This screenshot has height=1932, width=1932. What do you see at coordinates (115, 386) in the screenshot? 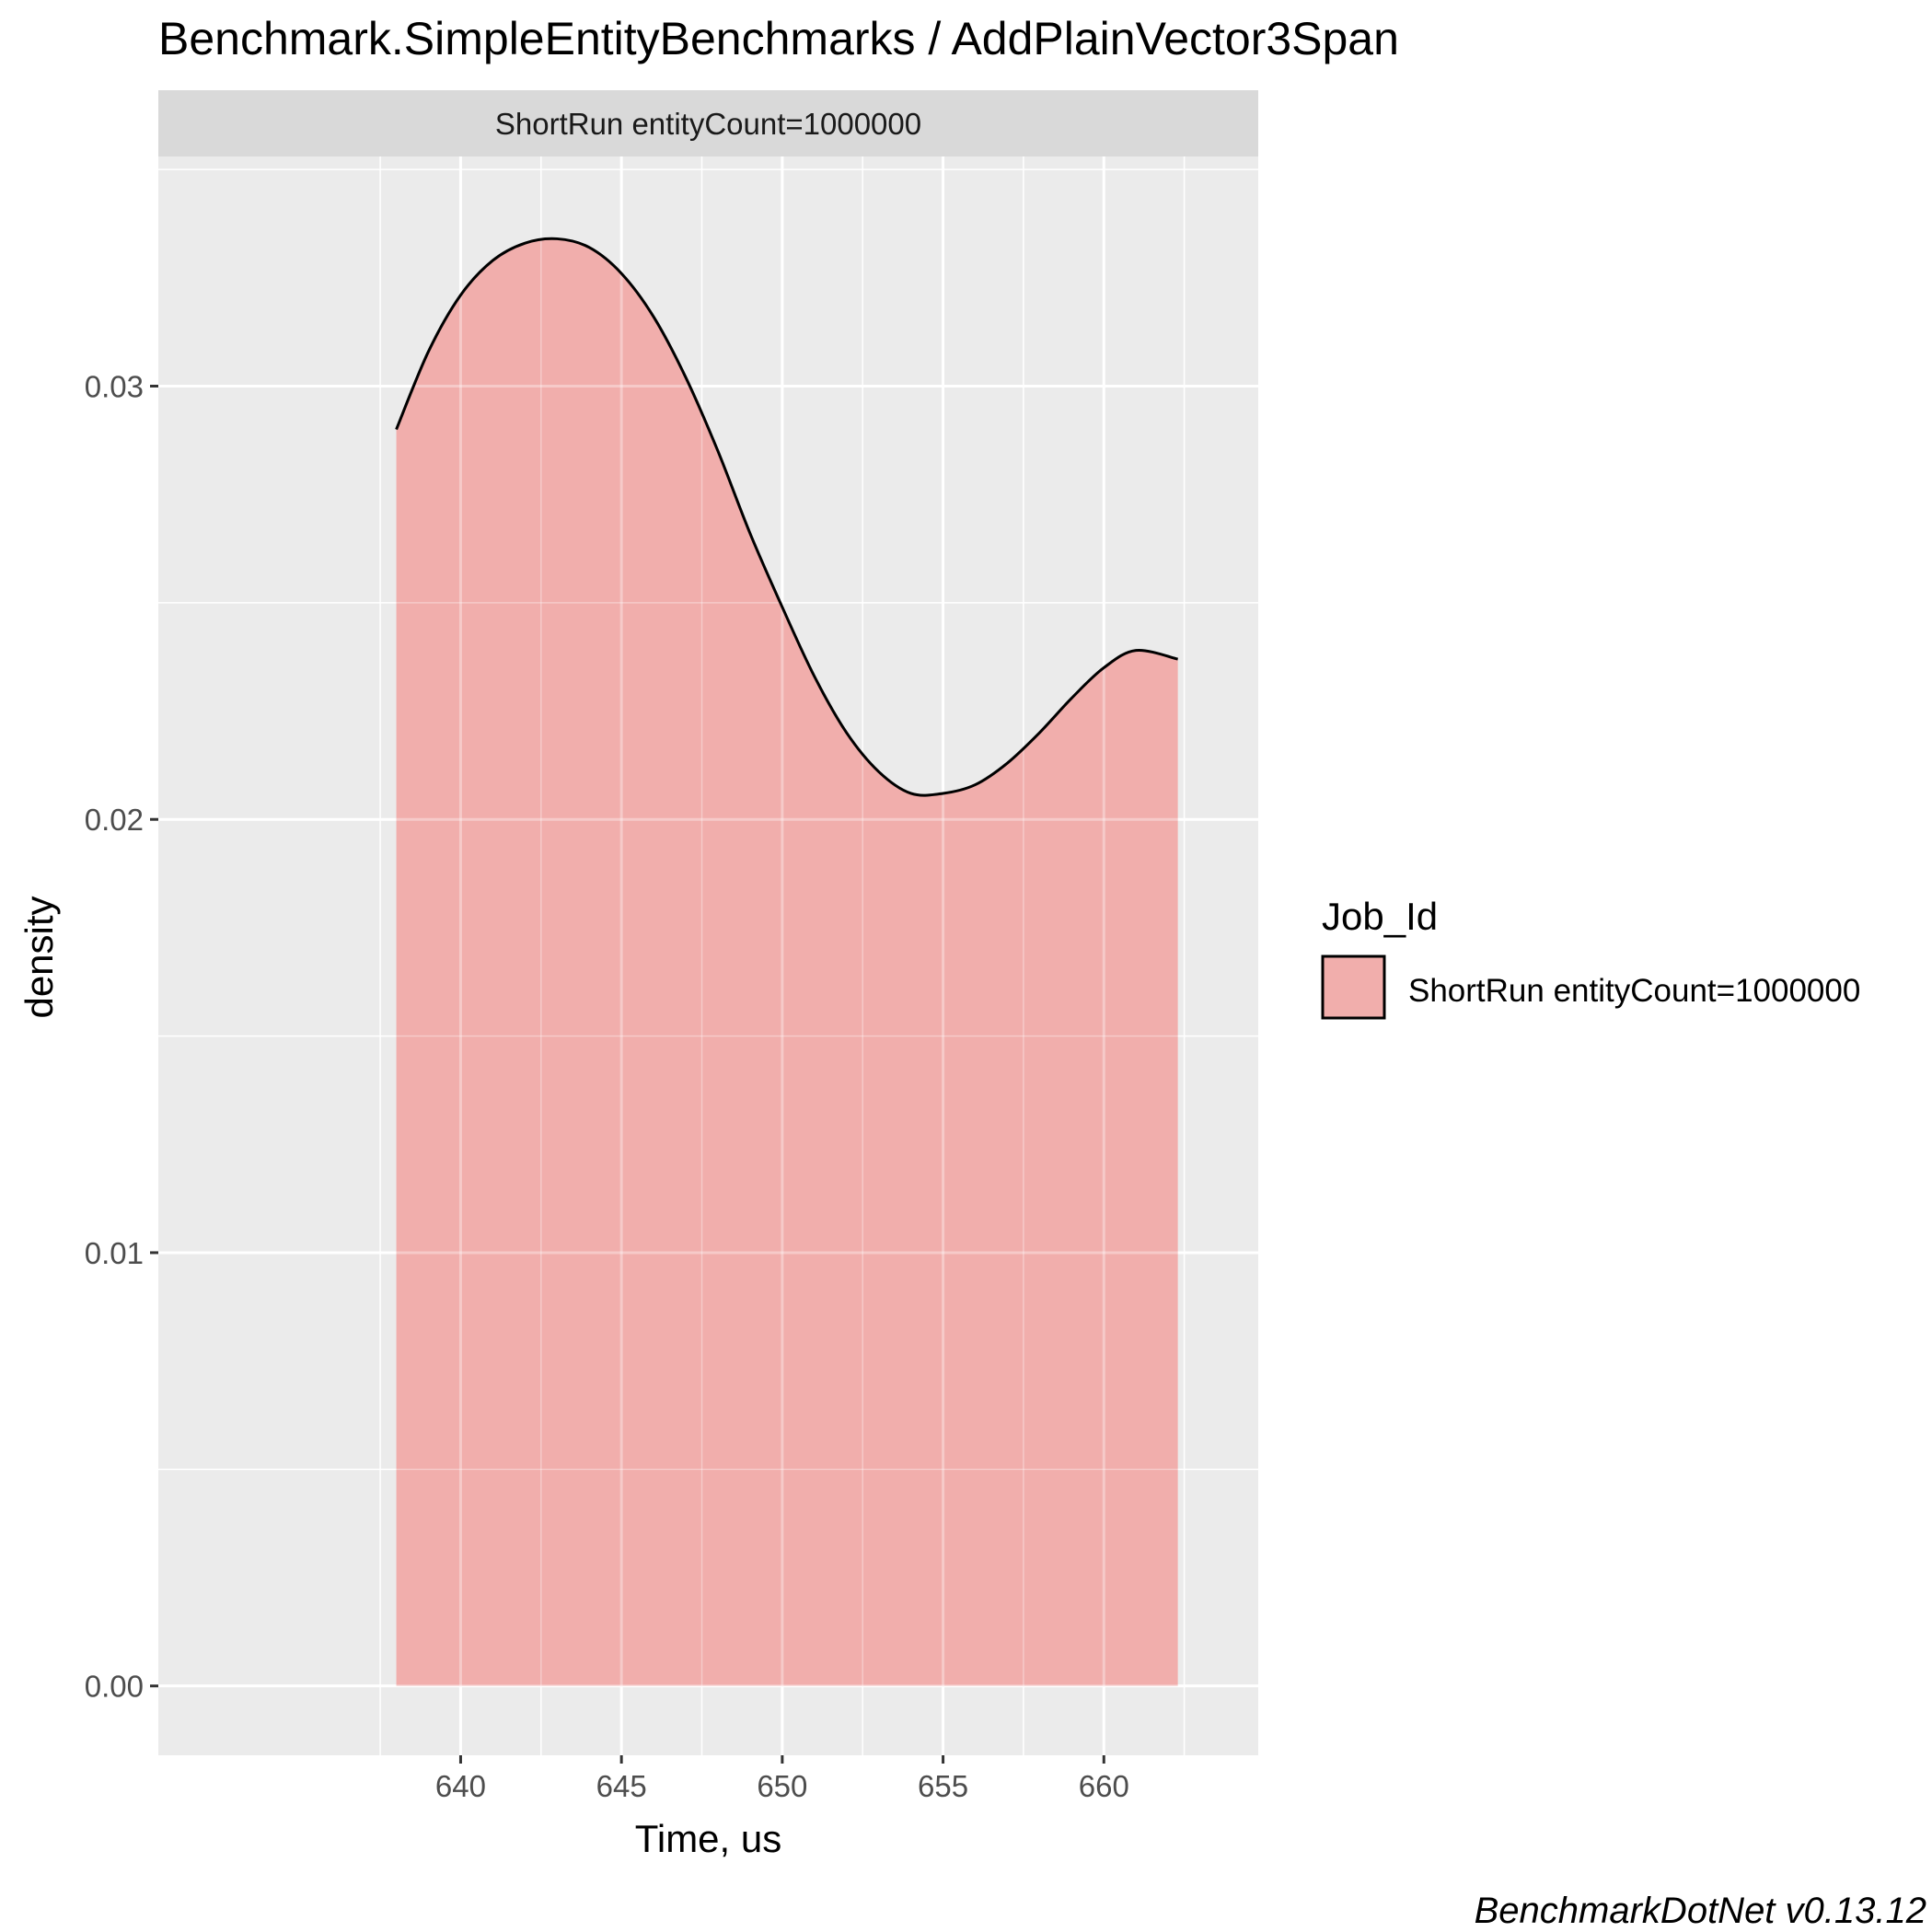
I see `y-tick-label: 0.03` at bounding box center [115, 386].